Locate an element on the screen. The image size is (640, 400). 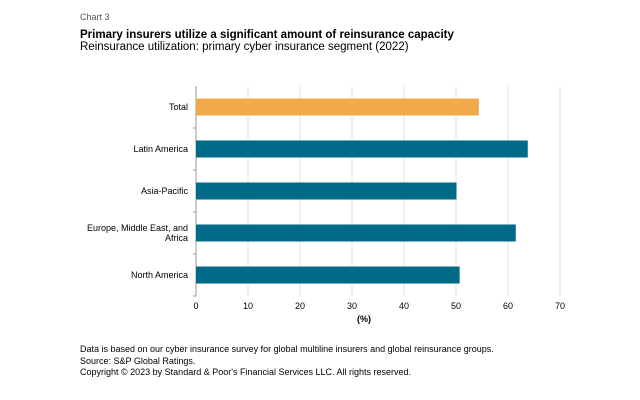
bar-asia-pacific is located at coordinates (326, 191).